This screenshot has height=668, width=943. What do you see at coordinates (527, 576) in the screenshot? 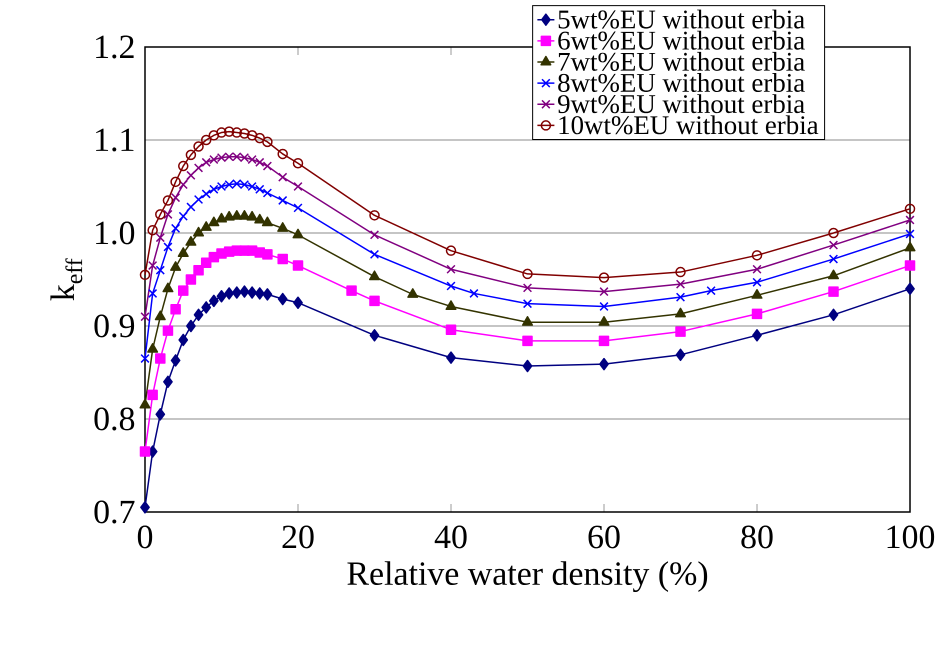
I see `x-axis-title: Relative water density (%)` at bounding box center [527, 576].